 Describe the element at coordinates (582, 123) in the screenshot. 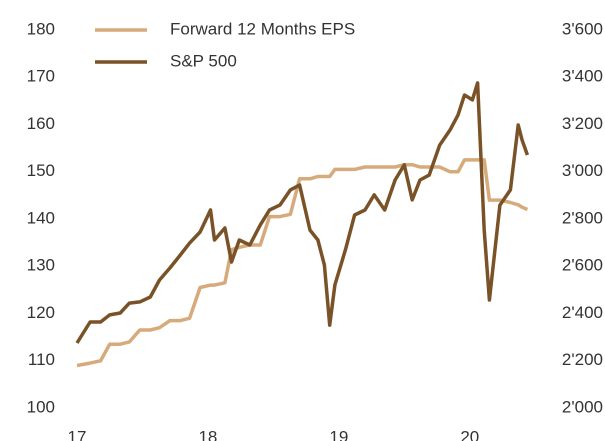

I see `y2-tick-label: 3'200` at that location.